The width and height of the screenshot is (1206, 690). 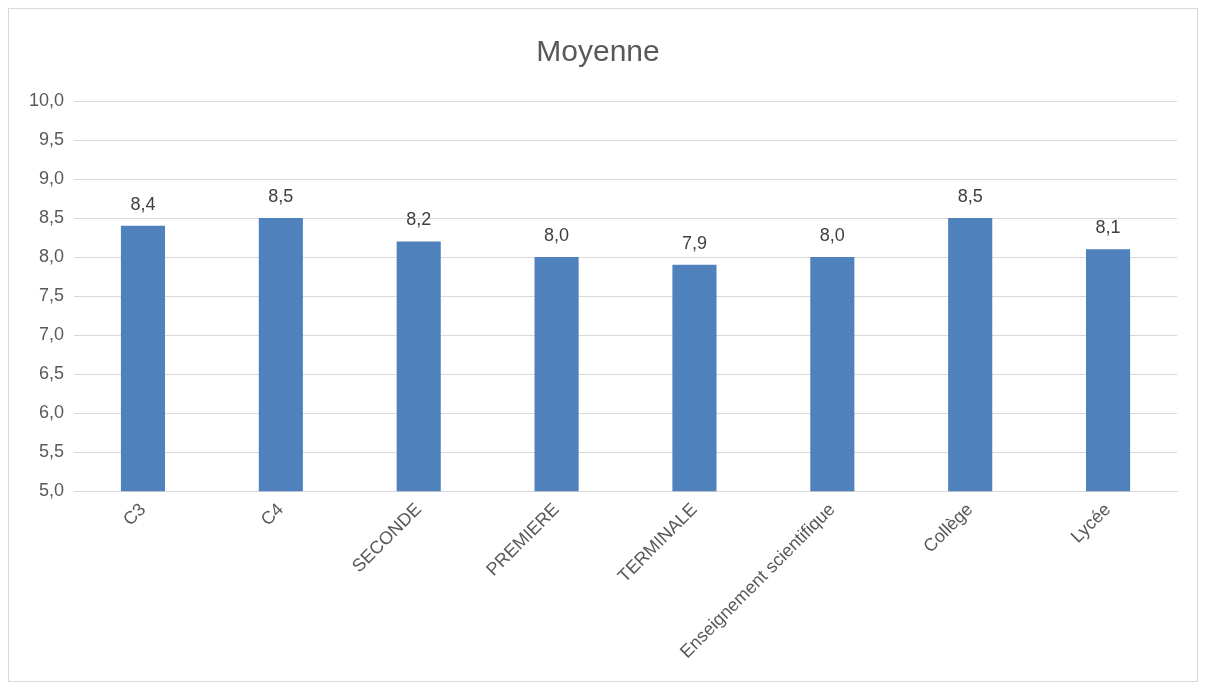 I want to click on y-tick-label: 7,5, so click(x=52, y=295).